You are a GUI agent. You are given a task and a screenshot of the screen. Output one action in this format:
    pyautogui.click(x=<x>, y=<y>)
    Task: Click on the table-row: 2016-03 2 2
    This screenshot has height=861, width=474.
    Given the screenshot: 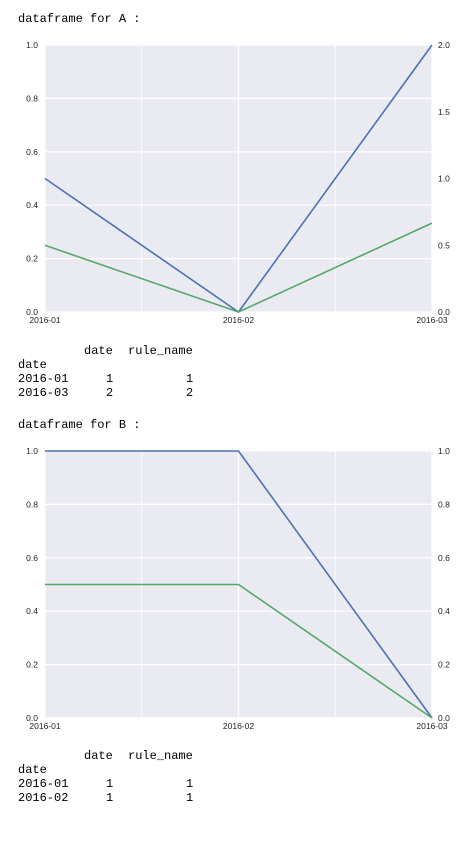 What is the action you would take?
    pyautogui.click(x=105, y=393)
    